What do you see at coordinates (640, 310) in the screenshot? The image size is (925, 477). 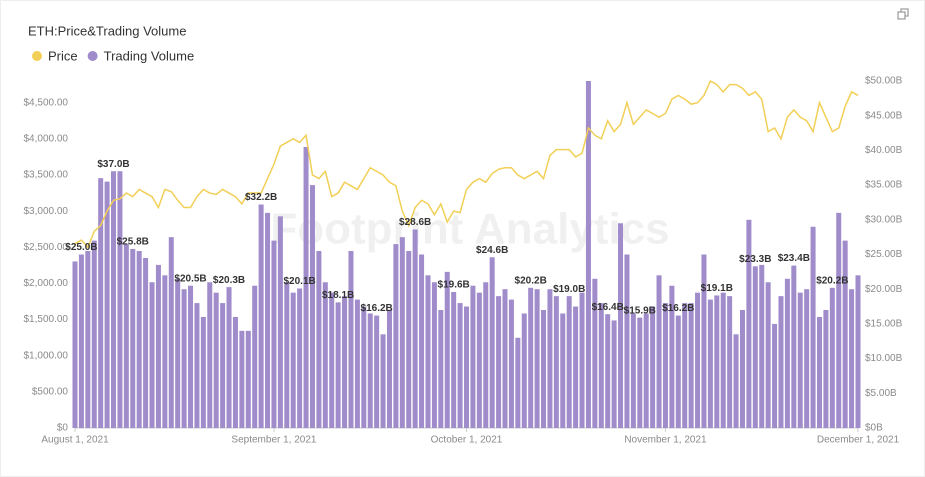 I see `value-label: $15.9B` at bounding box center [640, 310].